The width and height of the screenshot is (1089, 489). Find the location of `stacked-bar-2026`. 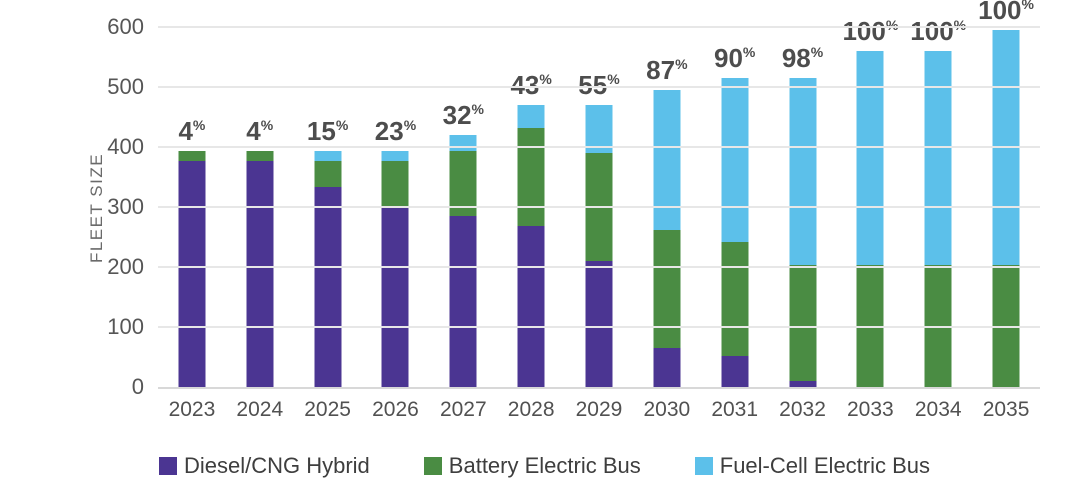

stacked-bar-2026 is located at coordinates (395, 268).